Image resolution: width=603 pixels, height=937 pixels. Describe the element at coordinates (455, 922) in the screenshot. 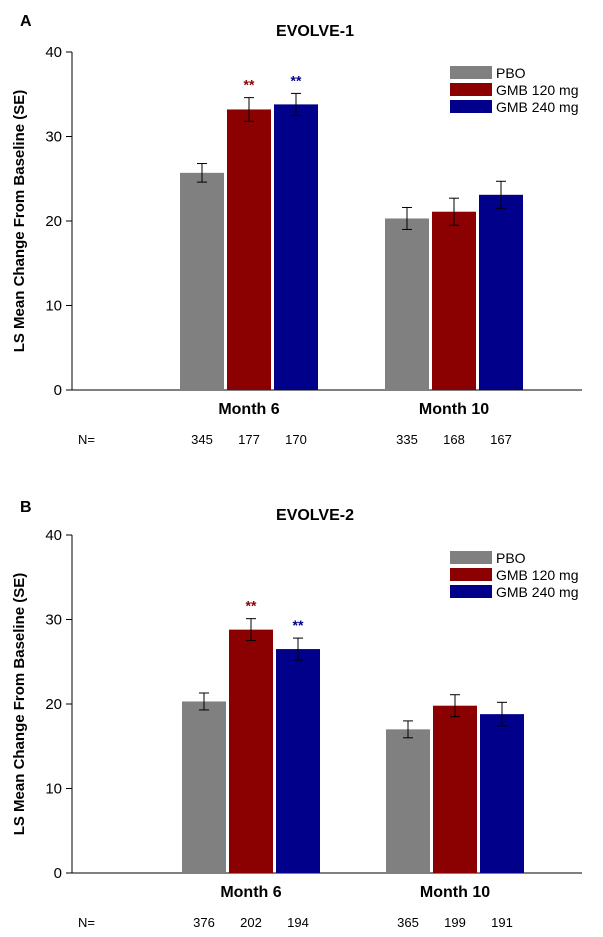

I see `n-value: 199` at that location.